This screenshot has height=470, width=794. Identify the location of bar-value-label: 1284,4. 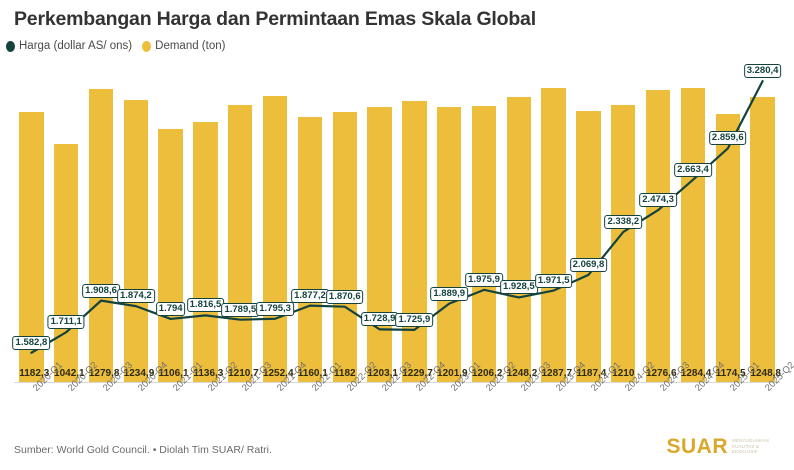
(696, 373).